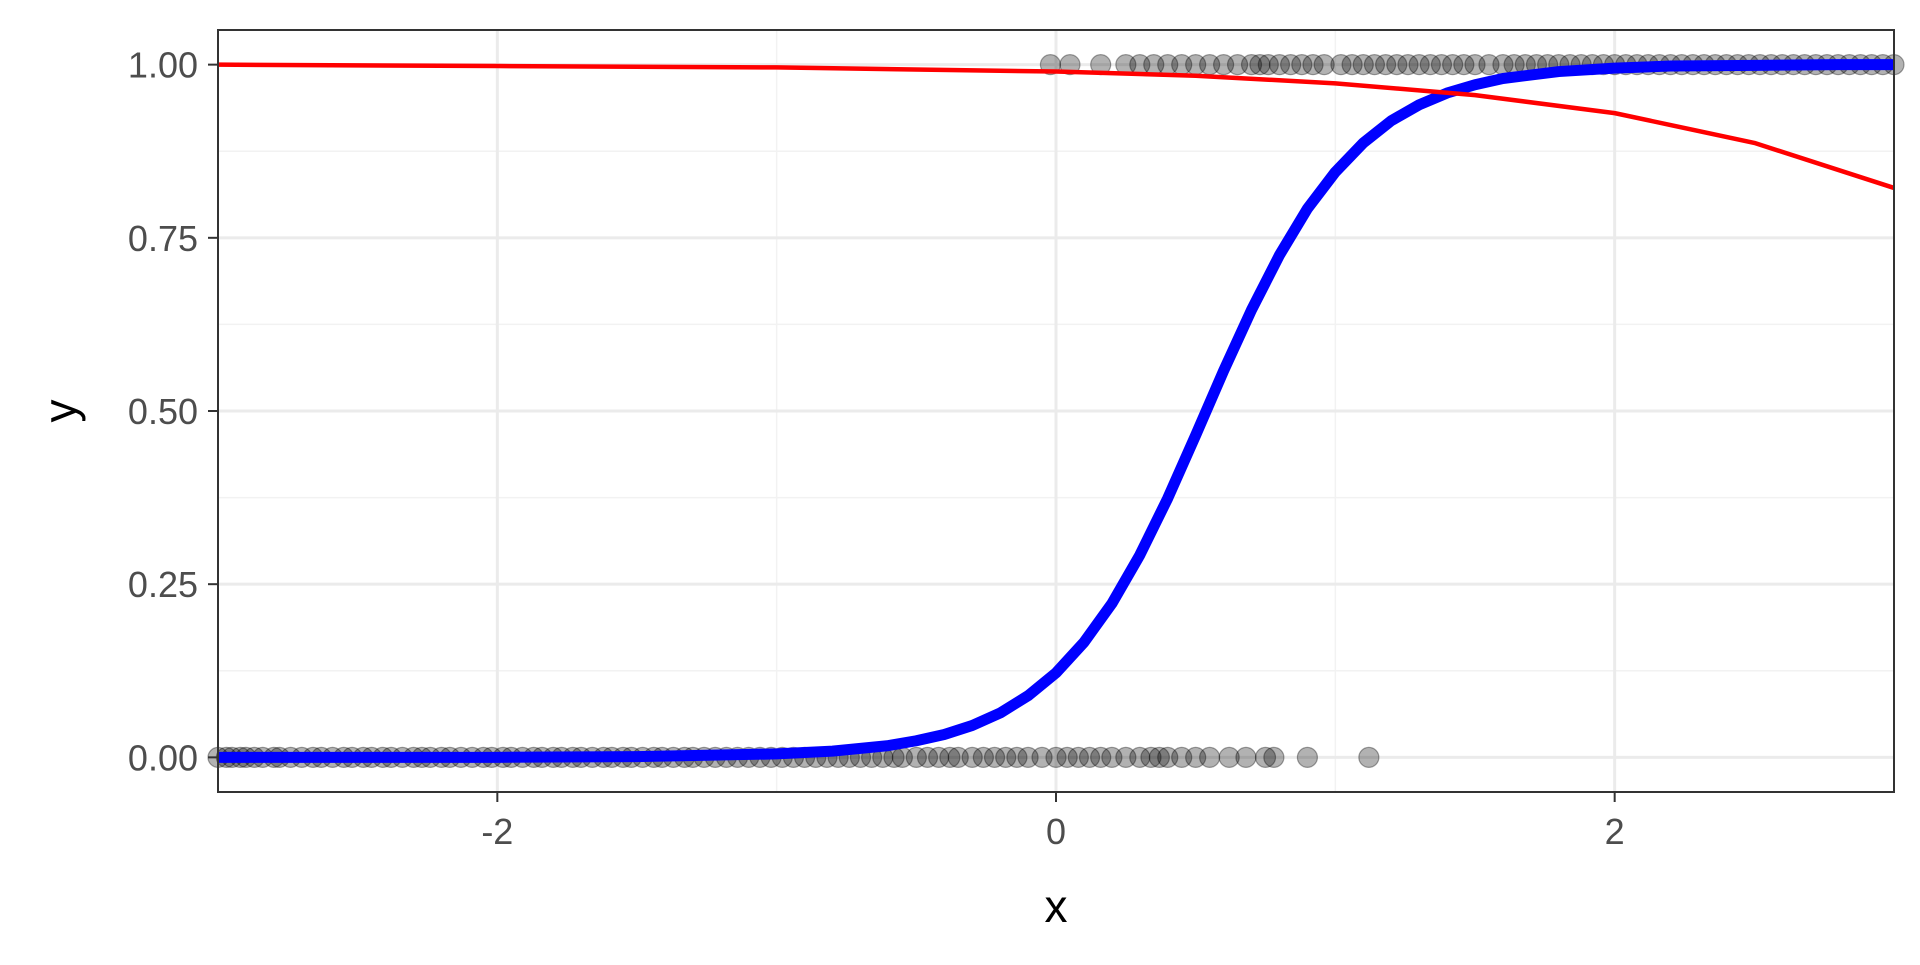 The image size is (1920, 965). What do you see at coordinates (163, 584) in the screenshot?
I see `y-tick-label: 0.25` at bounding box center [163, 584].